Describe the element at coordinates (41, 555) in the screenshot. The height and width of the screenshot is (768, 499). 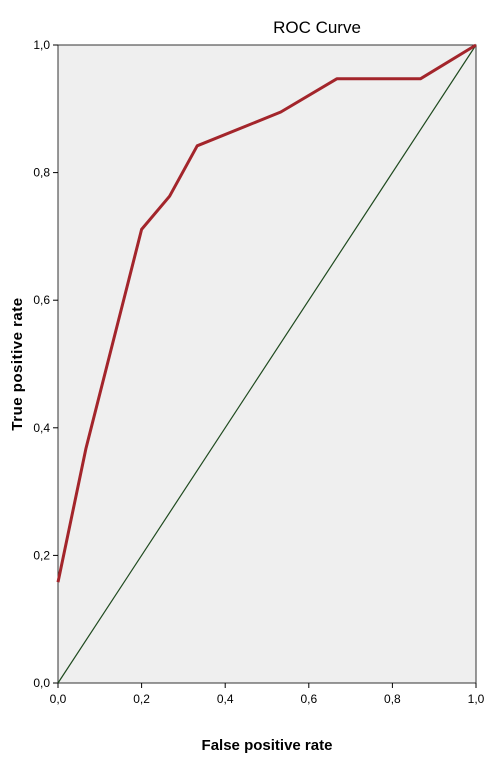
I see `y-tick-label: 0,2` at that location.